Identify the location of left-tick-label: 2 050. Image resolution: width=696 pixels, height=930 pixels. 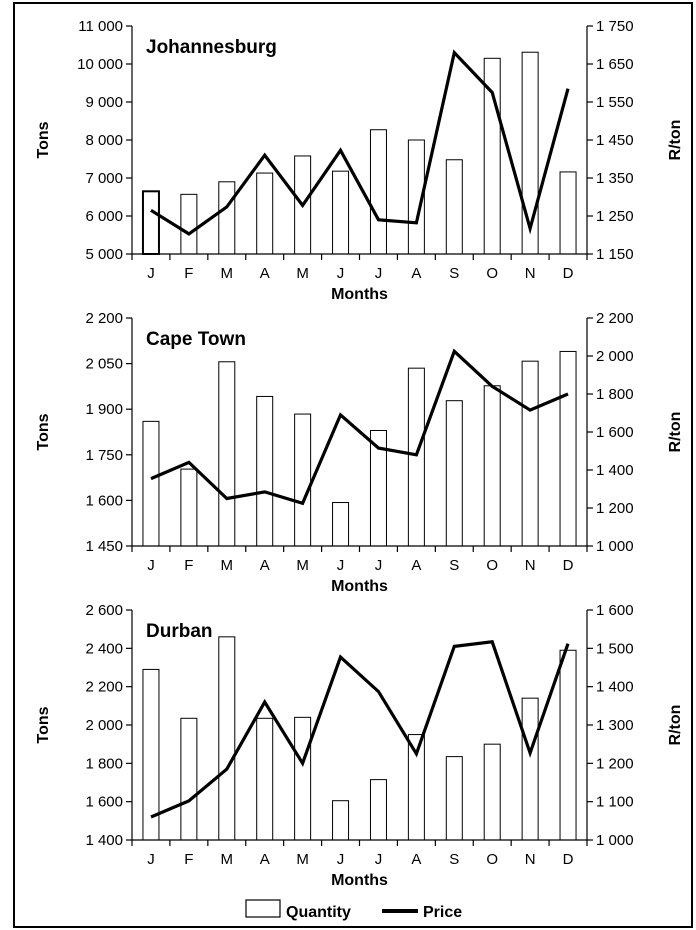
(104, 364).